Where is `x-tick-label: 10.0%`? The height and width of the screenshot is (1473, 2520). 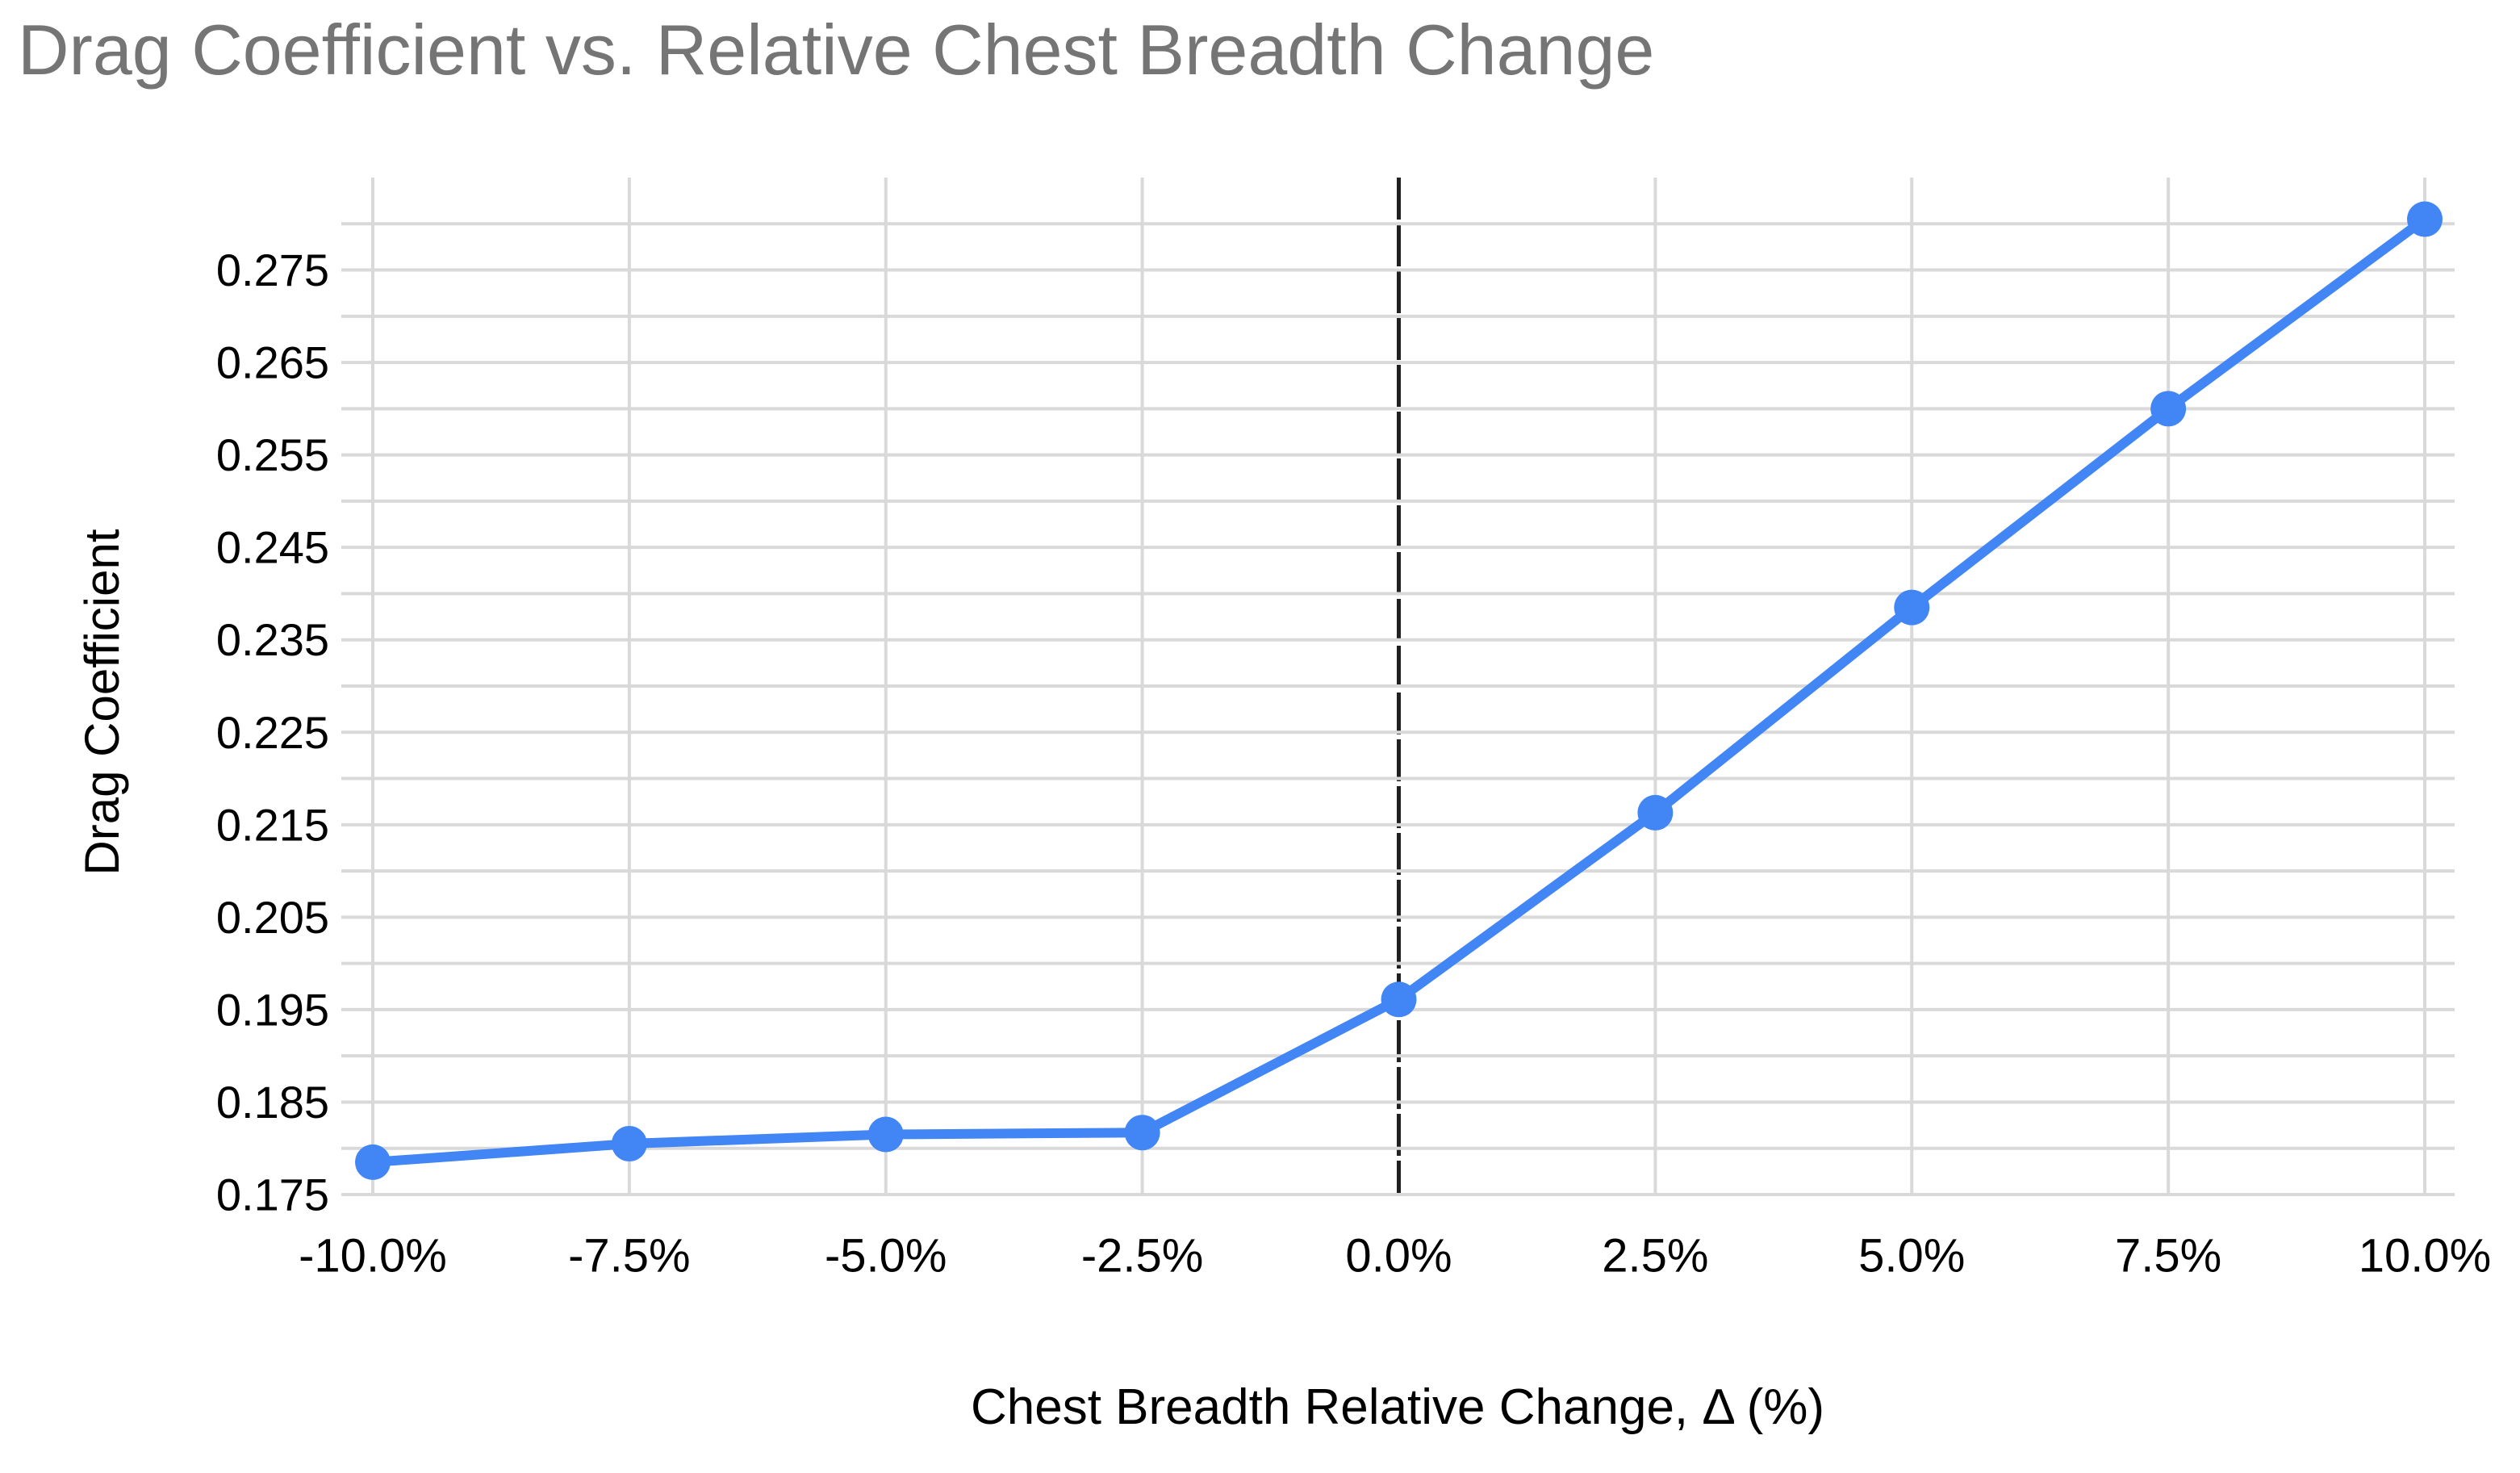 x-tick-label: 10.0% is located at coordinates (2425, 1256).